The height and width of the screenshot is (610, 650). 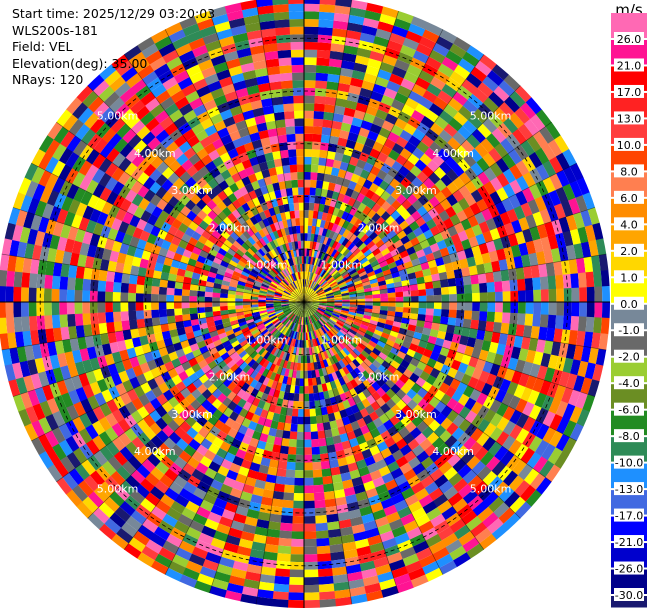 What do you see at coordinates (629, 542) in the screenshot?
I see `colorbar-tick-label: -21.0` at bounding box center [629, 542].